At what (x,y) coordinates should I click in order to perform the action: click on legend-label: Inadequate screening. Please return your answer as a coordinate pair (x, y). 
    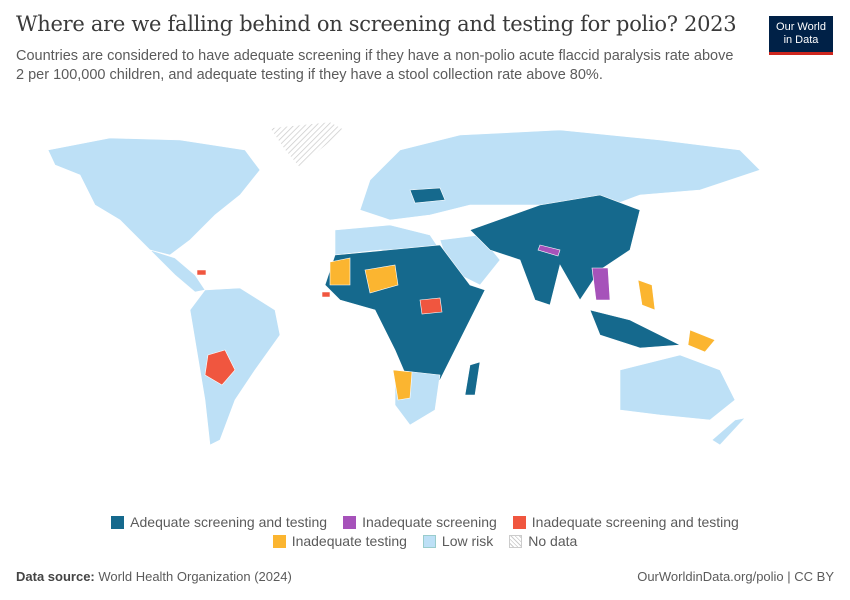
    Looking at the image, I should click on (429, 522).